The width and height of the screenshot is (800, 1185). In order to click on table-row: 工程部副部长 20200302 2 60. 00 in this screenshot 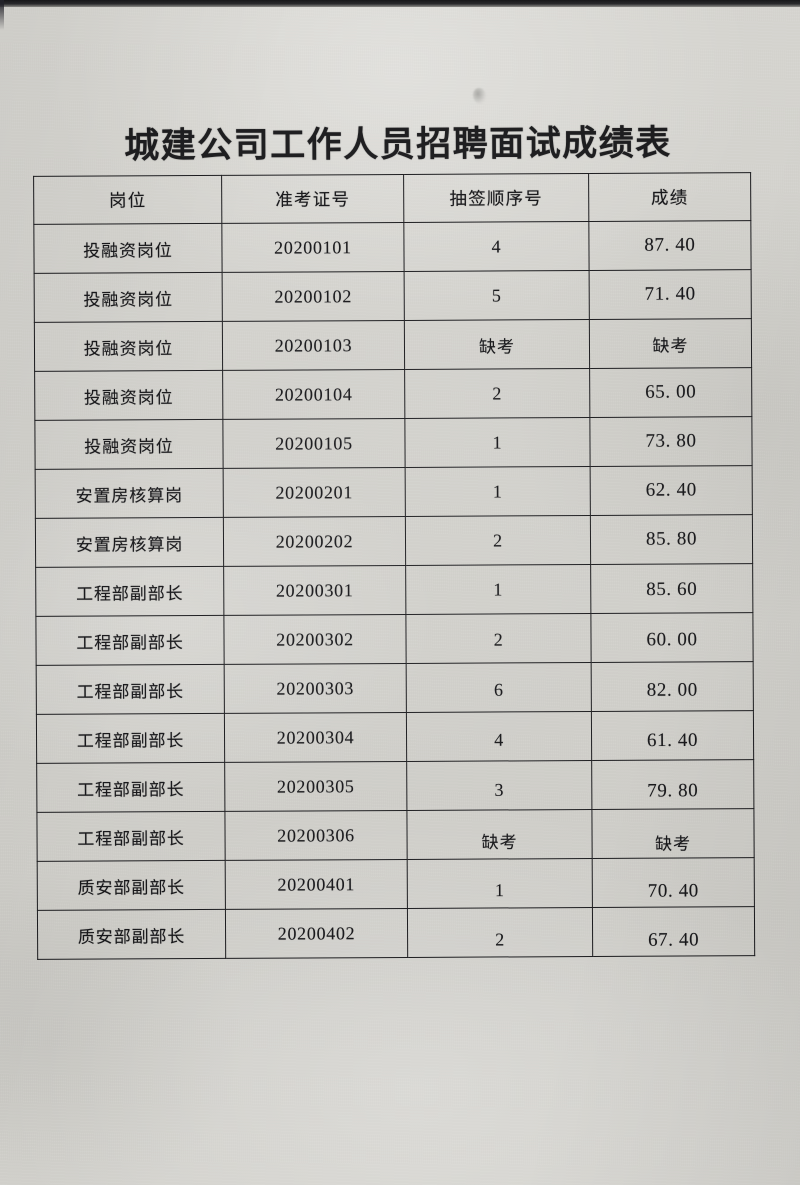, I will do `click(394, 639)`.